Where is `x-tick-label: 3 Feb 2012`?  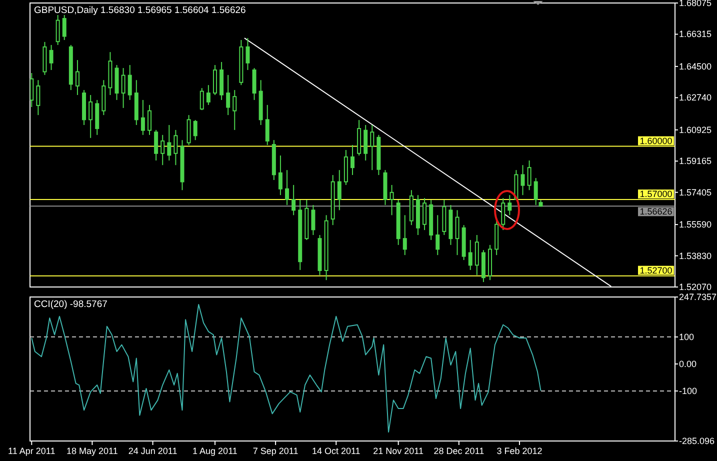 x-tick-label: 3 Feb 2012 is located at coordinates (519, 451).